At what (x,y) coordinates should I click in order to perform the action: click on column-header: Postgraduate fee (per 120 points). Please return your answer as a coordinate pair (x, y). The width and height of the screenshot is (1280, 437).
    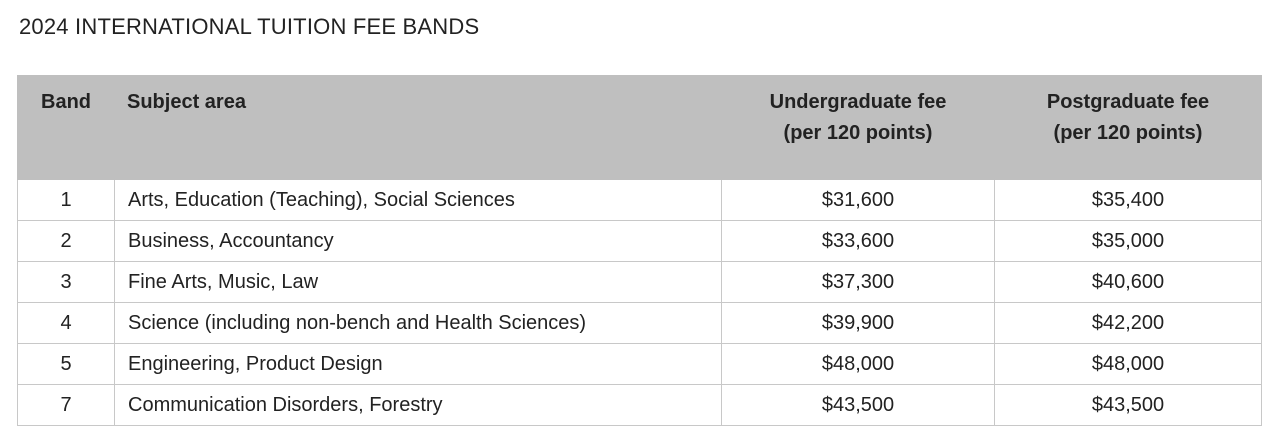
    Looking at the image, I should click on (1128, 127).